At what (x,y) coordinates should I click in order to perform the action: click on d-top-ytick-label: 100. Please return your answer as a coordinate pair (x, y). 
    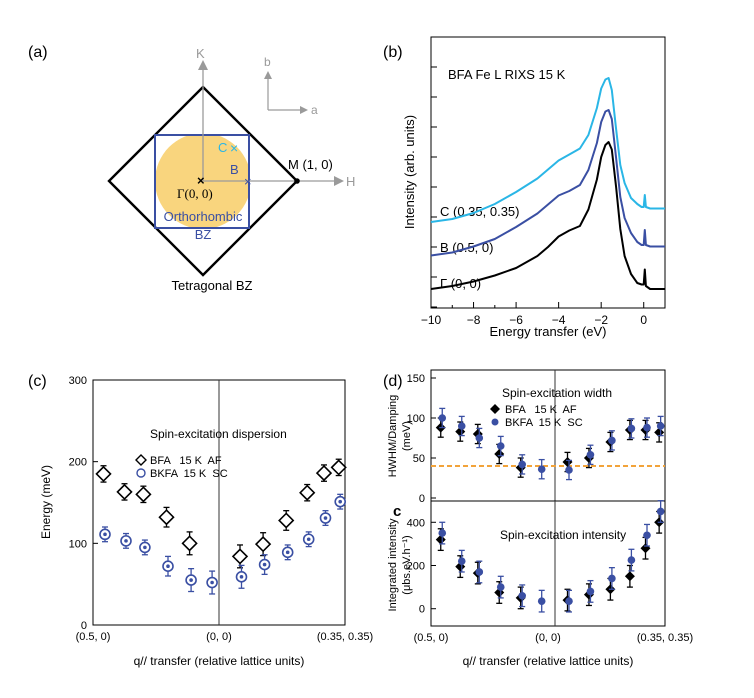
    Looking at the image, I should click on (416, 419).